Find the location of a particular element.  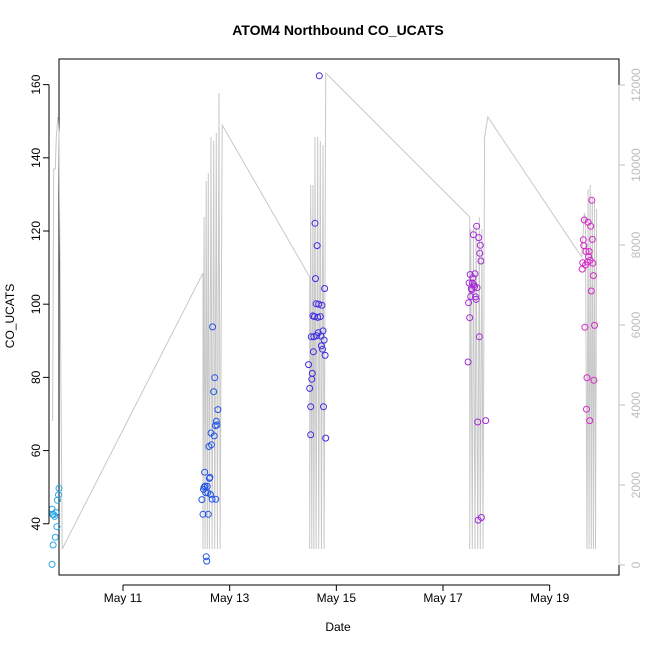

right-axis-tick-label: 12000 is located at coordinates (636, 85).